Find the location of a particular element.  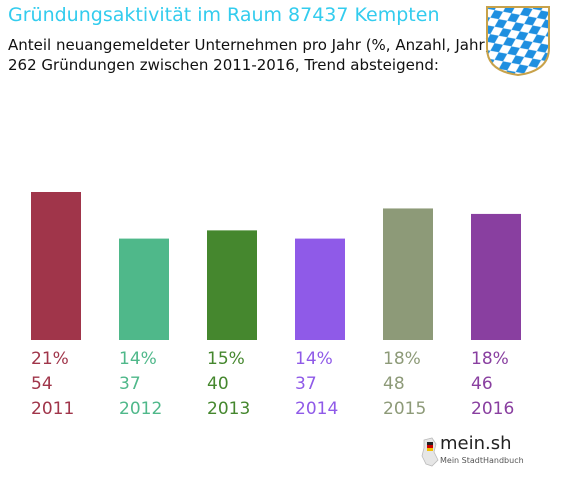

count-label-2014: 37 is located at coordinates (306, 384).